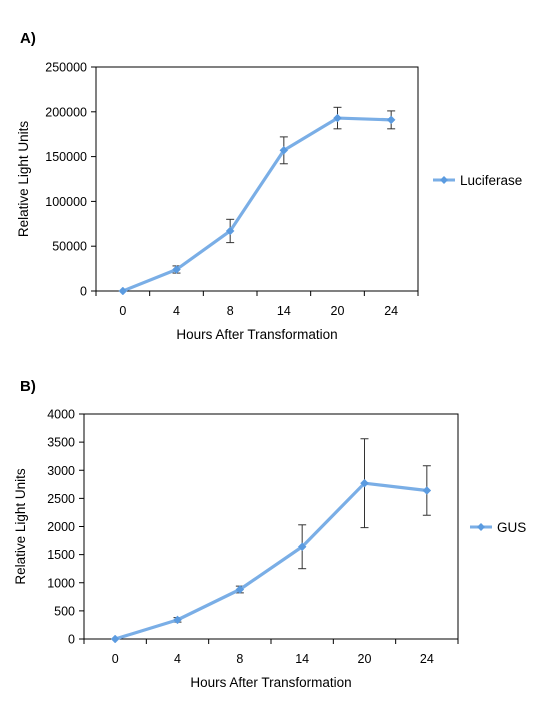 The width and height of the screenshot is (540, 720). What do you see at coordinates (28, 386) in the screenshot?
I see `panel-label-b: B)` at bounding box center [28, 386].